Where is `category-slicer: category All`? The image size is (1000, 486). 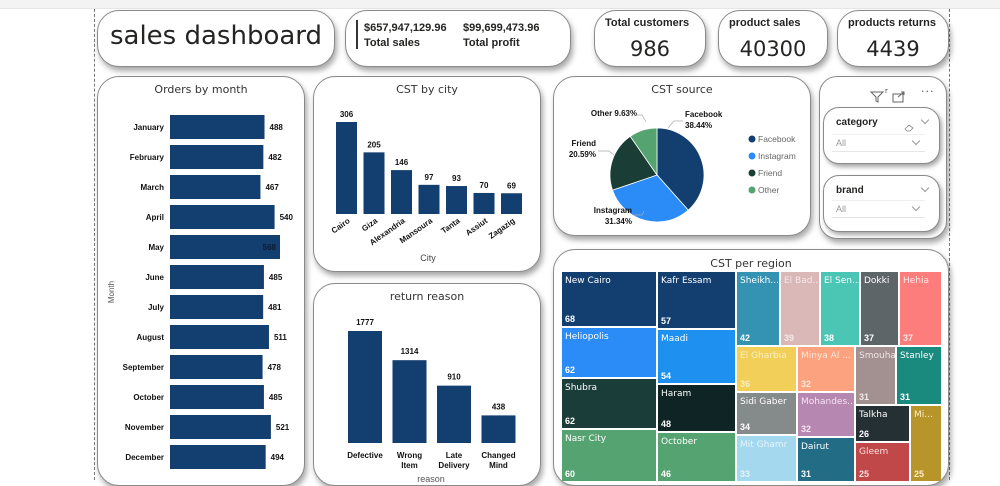
category-slicer: category All is located at coordinates (881, 135).